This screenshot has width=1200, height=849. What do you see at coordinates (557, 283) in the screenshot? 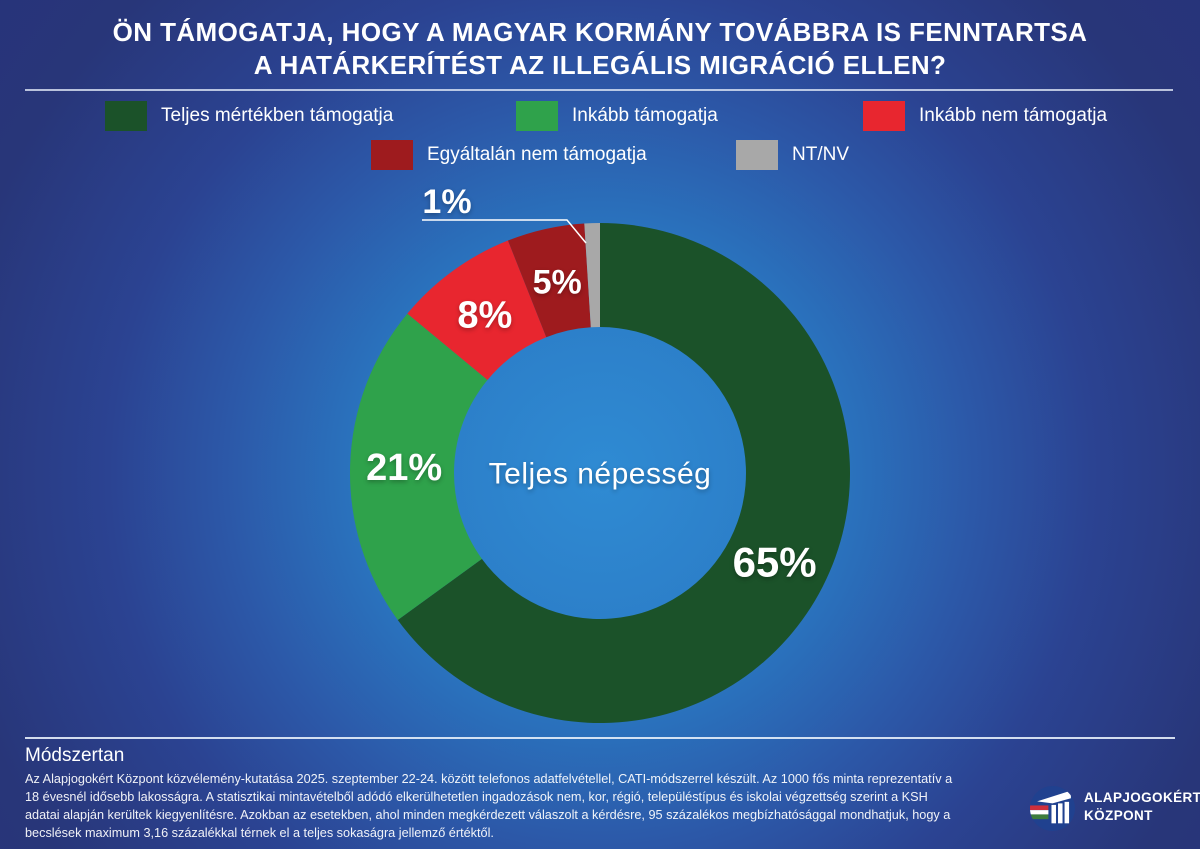
I see `slice-label-3: 5%` at bounding box center [557, 283].